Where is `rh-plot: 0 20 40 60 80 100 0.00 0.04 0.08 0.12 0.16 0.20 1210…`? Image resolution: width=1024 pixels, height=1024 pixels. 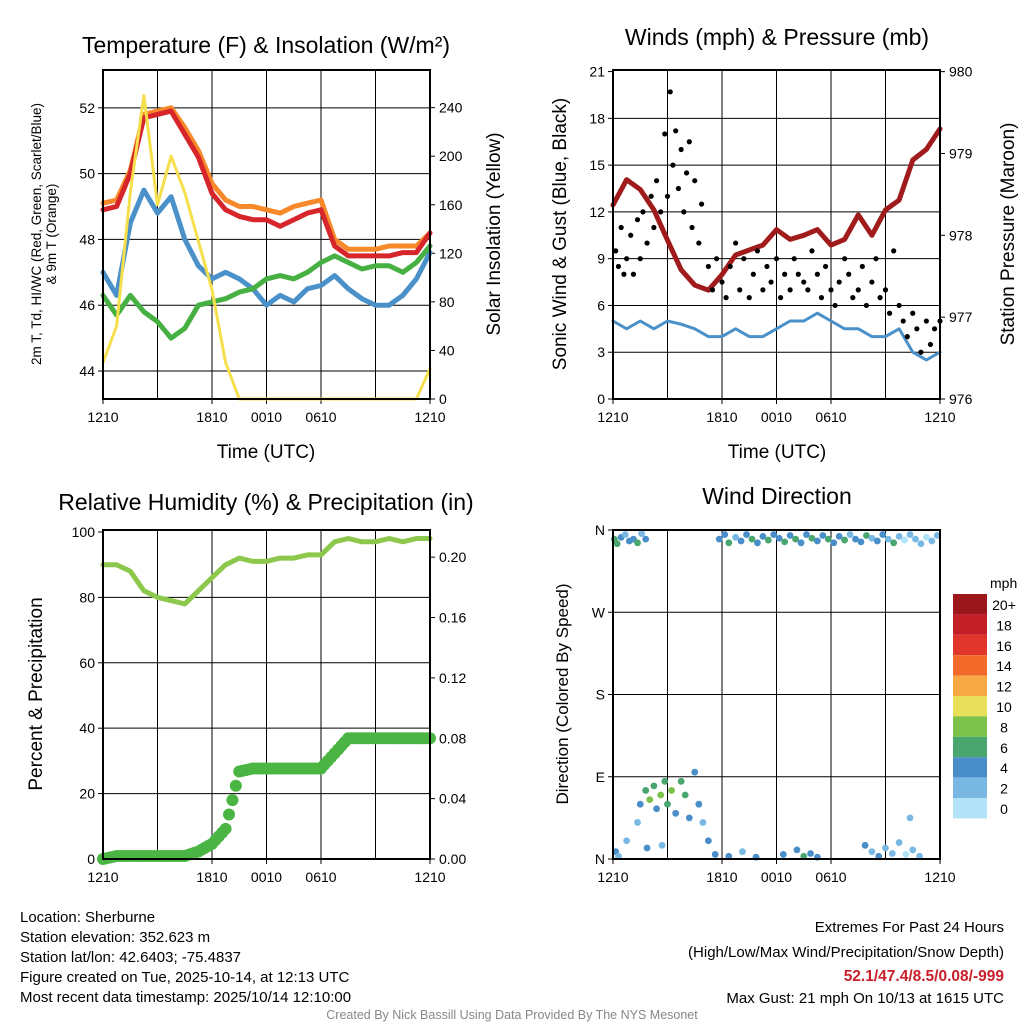 rh-plot: 0 20 40 60 80 100 0.00 0.04 0.08 0.12 0.16 0.20 1210… is located at coordinates (269, 704).